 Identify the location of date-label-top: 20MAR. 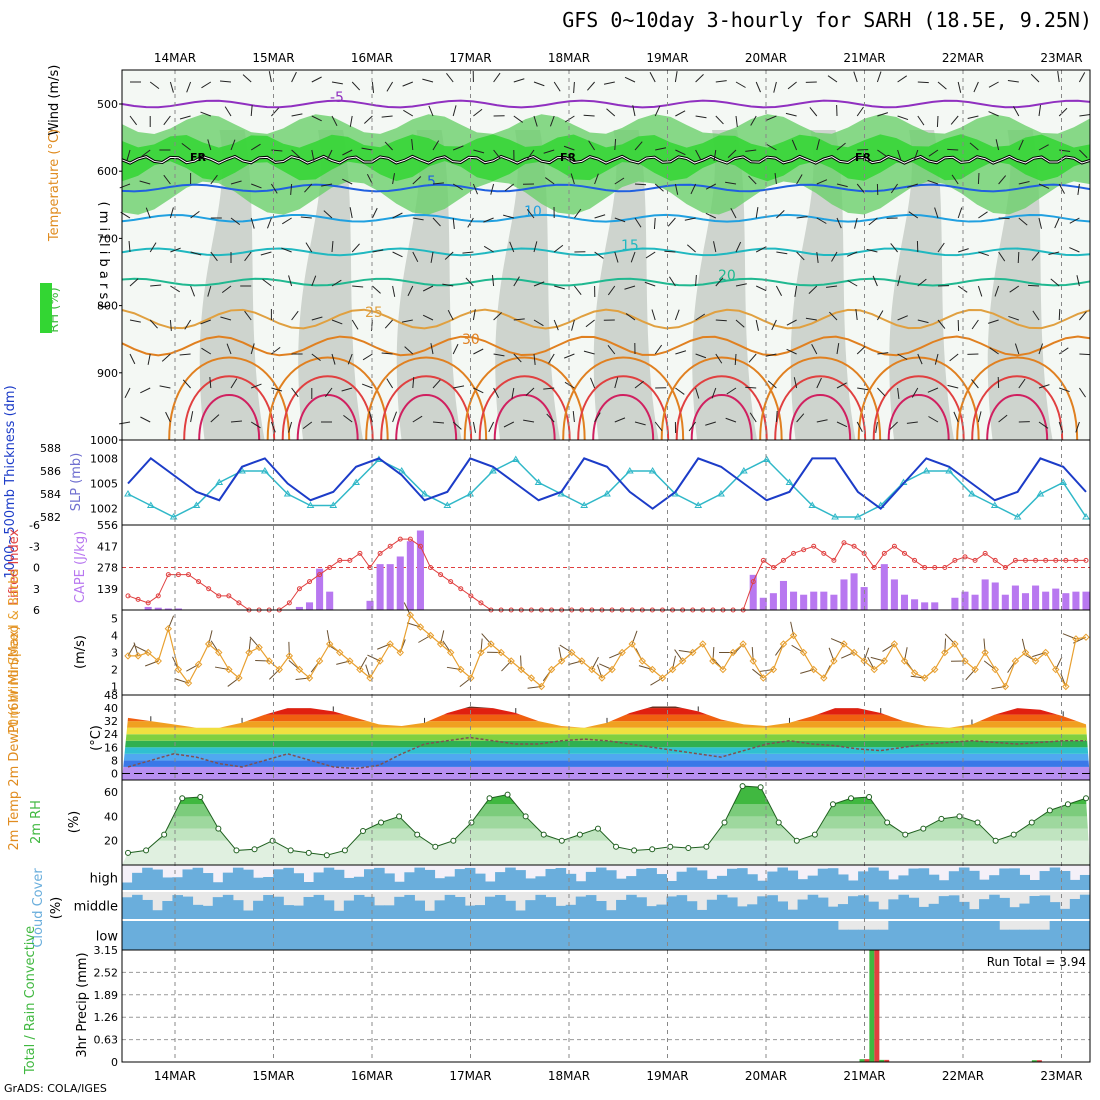
(766, 58).